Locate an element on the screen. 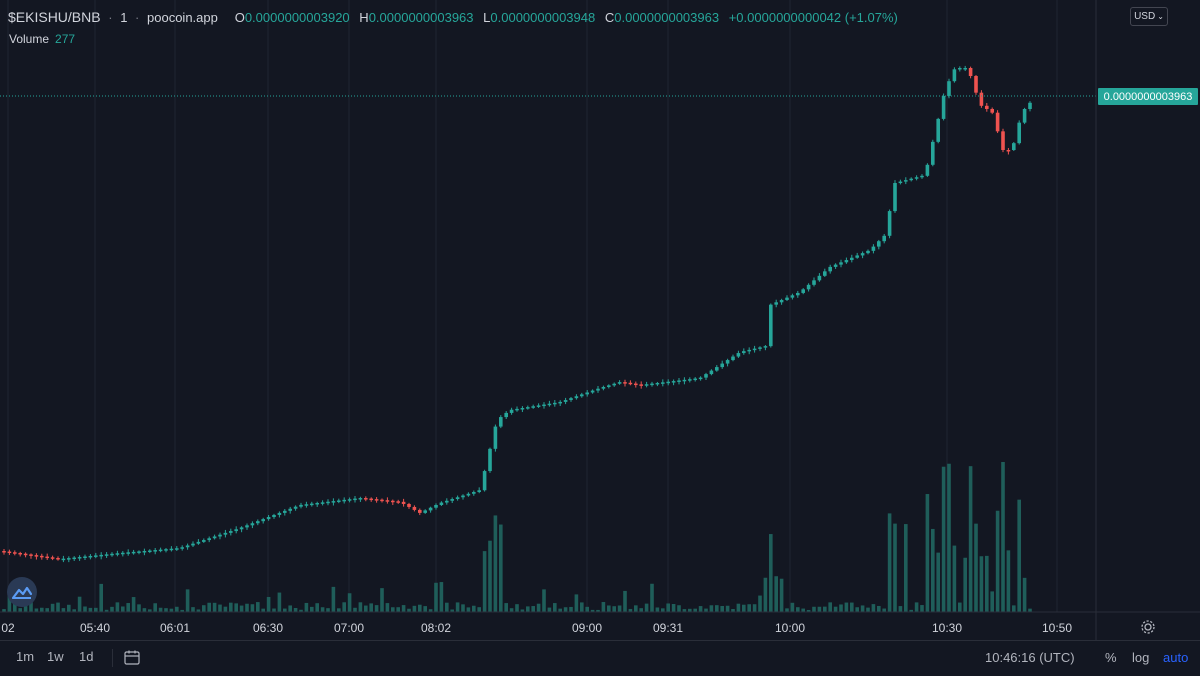 The image size is (1200, 676). time-label: 10:30 is located at coordinates (947, 628).